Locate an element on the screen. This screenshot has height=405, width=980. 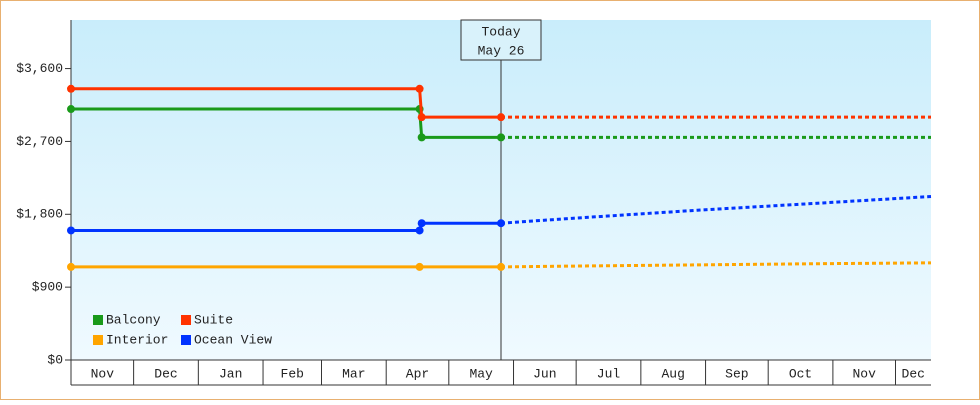
today-label: May 26 is located at coordinates (501, 50).